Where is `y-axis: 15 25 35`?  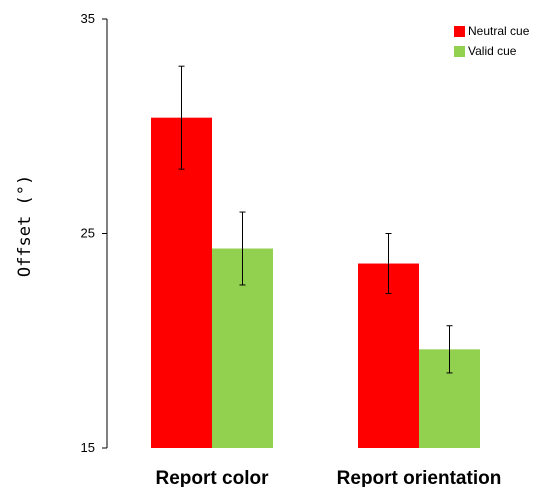
y-axis: 15 25 35 is located at coordinates (94, 233).